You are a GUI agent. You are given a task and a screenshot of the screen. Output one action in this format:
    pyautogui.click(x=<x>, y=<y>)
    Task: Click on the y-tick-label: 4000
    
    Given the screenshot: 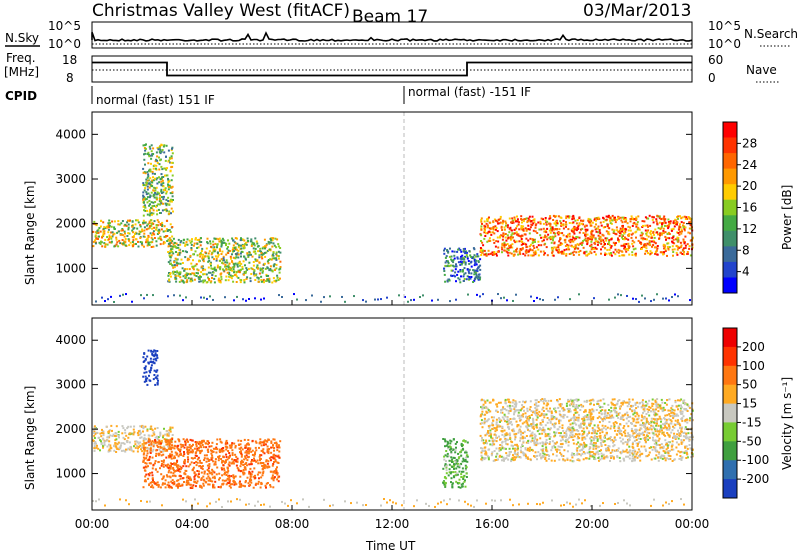 What is the action you would take?
    pyautogui.click(x=70, y=134)
    